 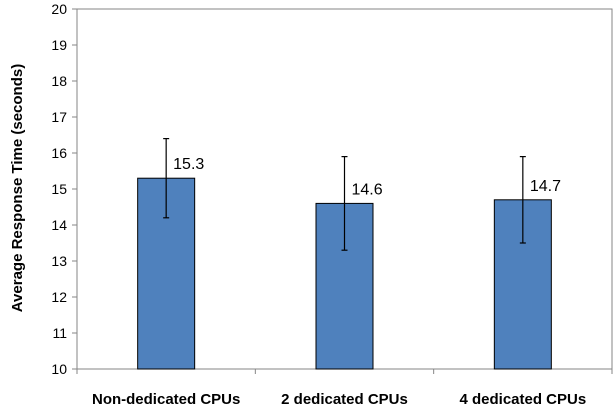 I want to click on y-tick-label: 16, so click(x=59, y=153).